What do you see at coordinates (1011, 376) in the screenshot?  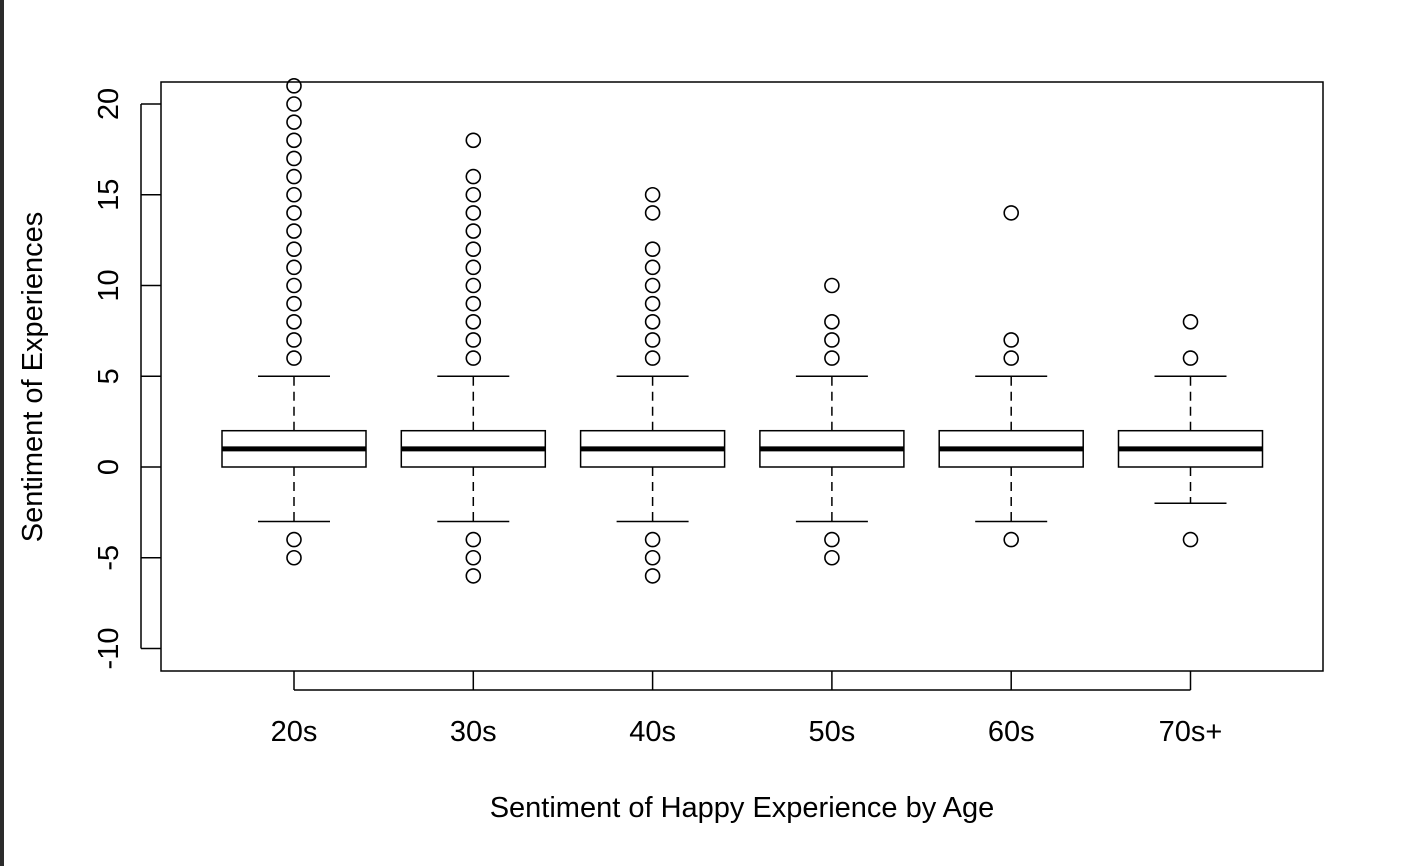 I see `box-60s` at bounding box center [1011, 376].